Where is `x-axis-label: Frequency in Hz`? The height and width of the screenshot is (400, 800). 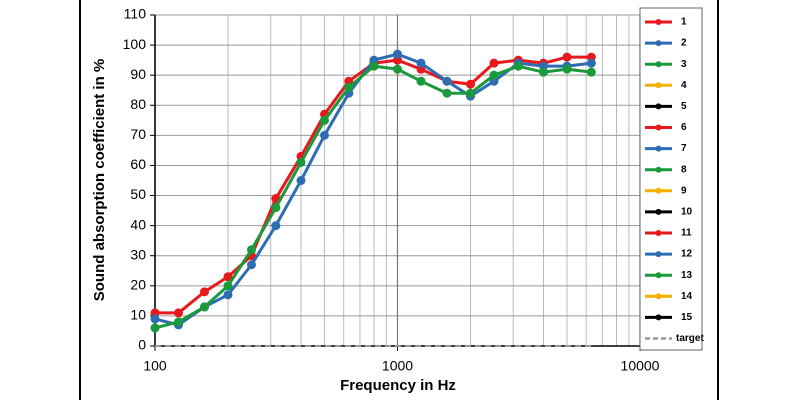
x-axis-label: Frequency in Hz is located at coordinates (398, 385).